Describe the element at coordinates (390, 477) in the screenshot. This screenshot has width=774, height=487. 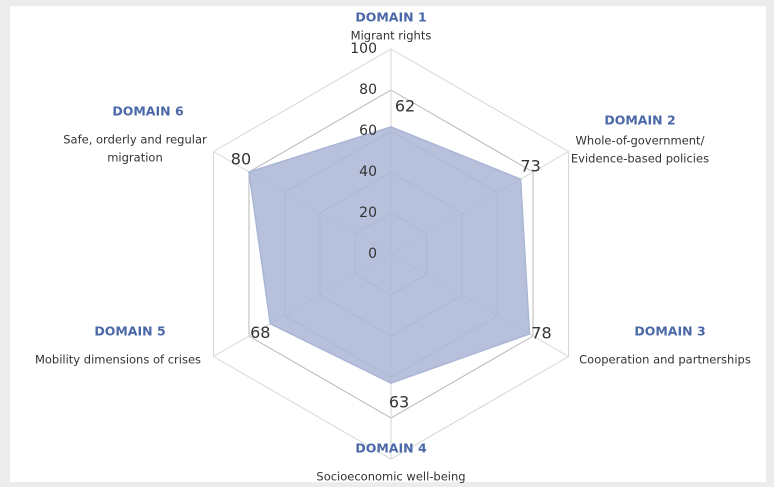
I see `domain-name: Socioeconomic well-being` at that location.